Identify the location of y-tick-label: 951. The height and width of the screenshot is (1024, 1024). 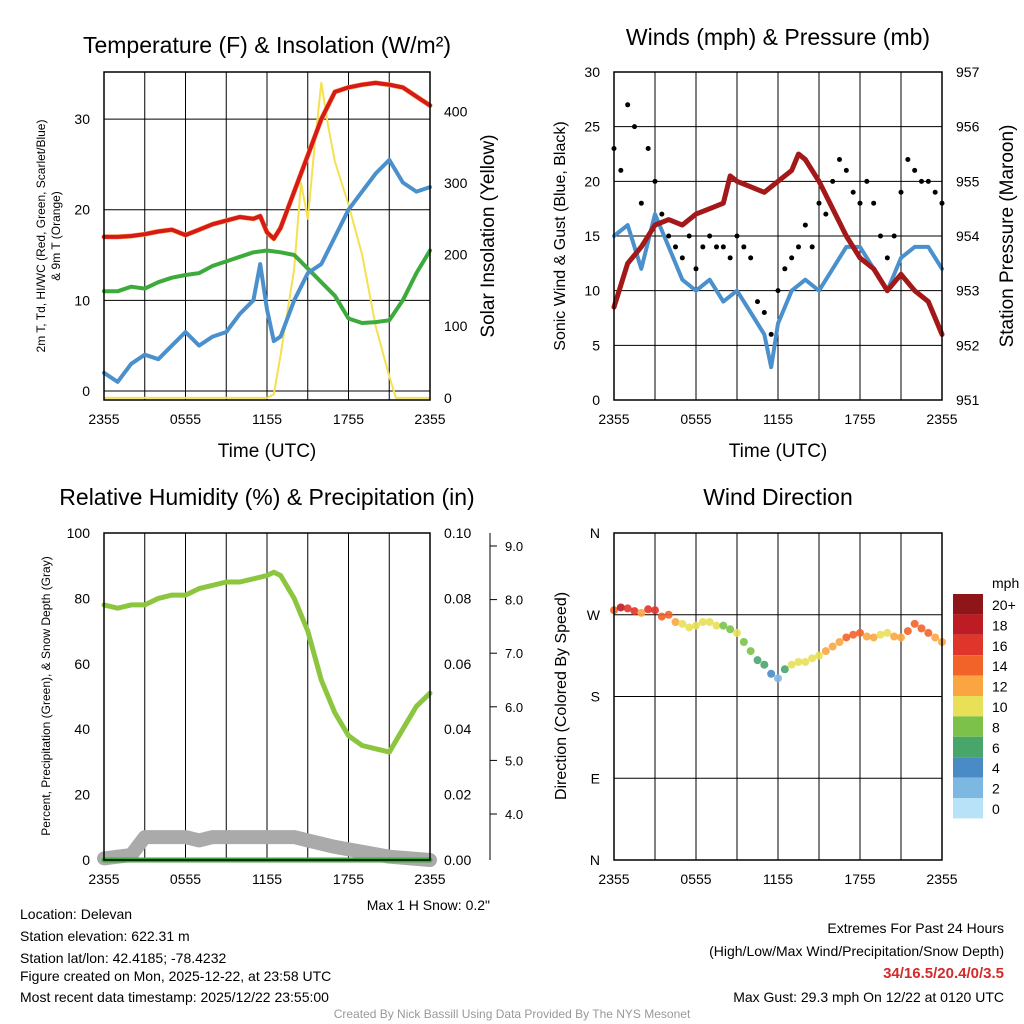
(968, 400).